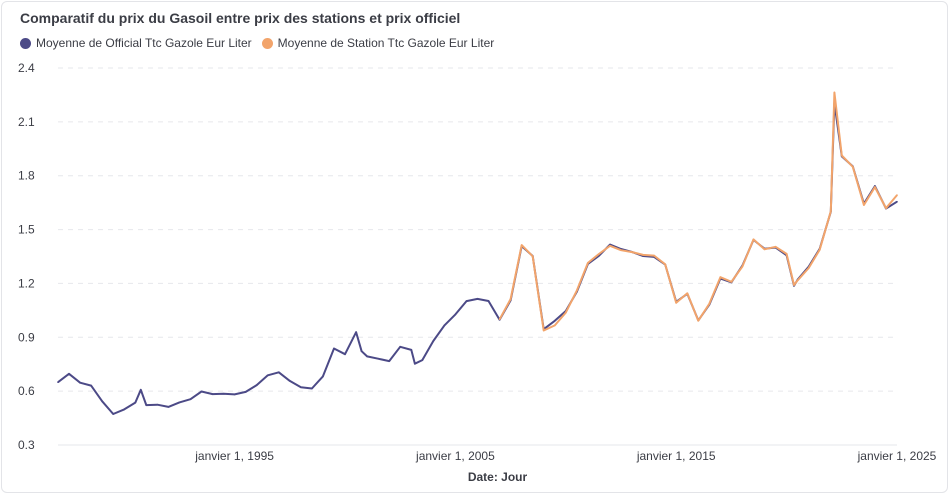 This screenshot has width=951, height=496. What do you see at coordinates (25, 43) in the screenshot?
I see `legend-swatch-official` at bounding box center [25, 43].